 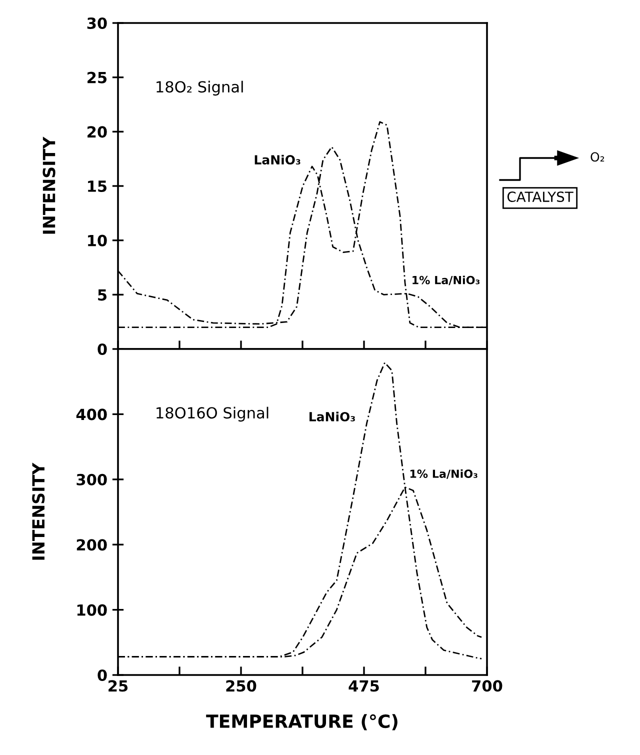 I want to click on y-tick-label: 400, so click(x=91, y=414).